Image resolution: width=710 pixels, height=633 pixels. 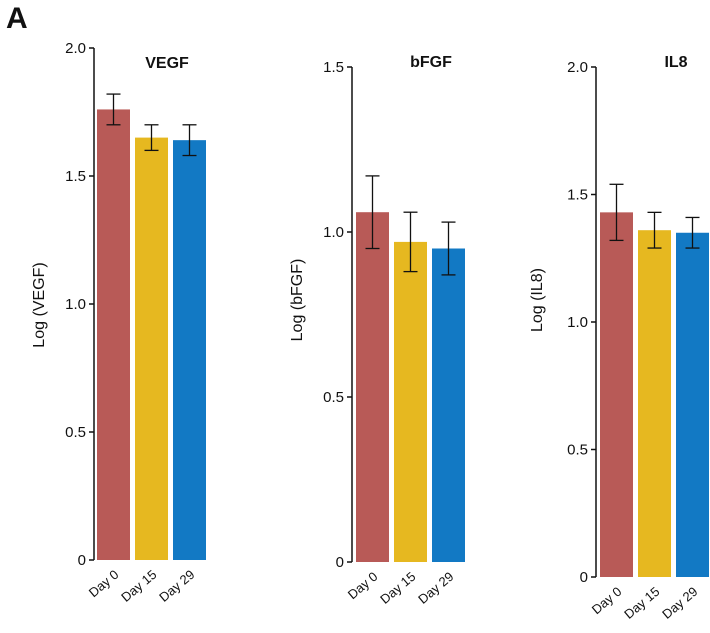 I want to click on chart-title: IL8, so click(x=675, y=62).